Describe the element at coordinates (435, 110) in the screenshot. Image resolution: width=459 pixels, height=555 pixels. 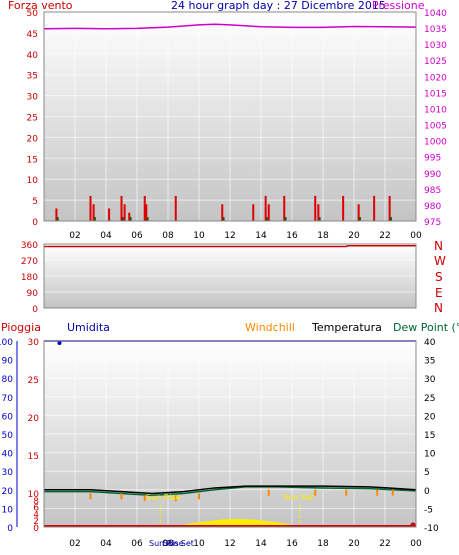
I see `tick-label-pressure: 1010` at that location.